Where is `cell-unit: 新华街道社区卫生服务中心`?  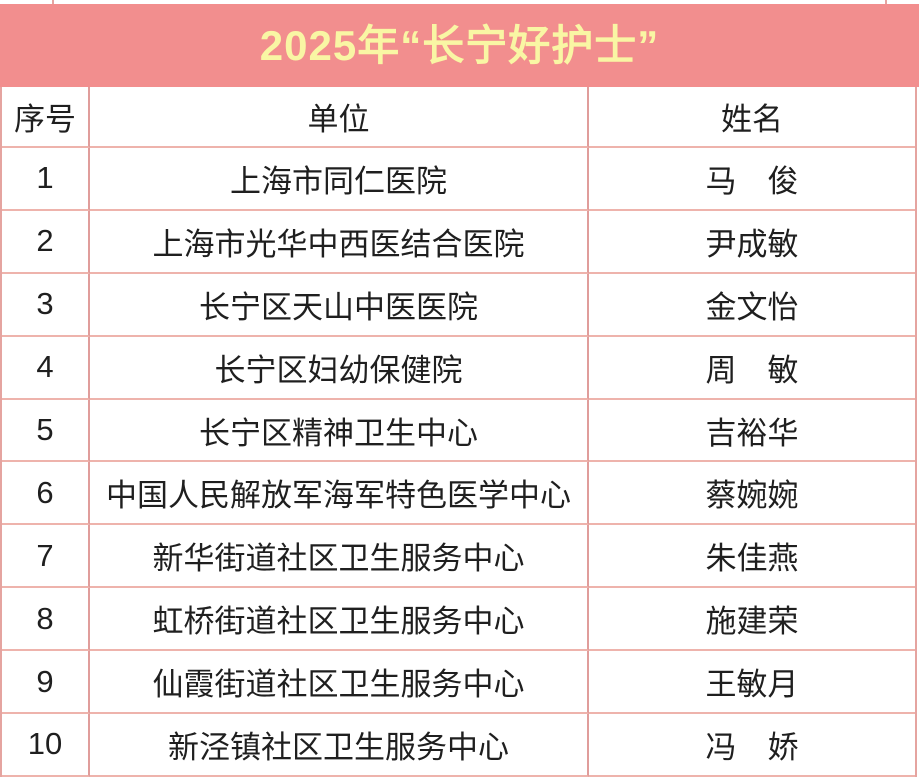 cell-unit: 新华街道社区卫生服务中心 is located at coordinates (339, 557).